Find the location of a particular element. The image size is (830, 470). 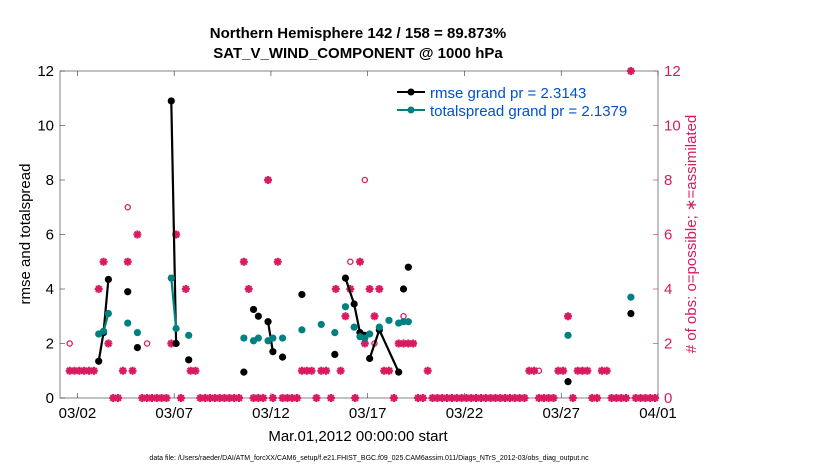

left-y-tick-label: 0 is located at coordinates (50, 398).